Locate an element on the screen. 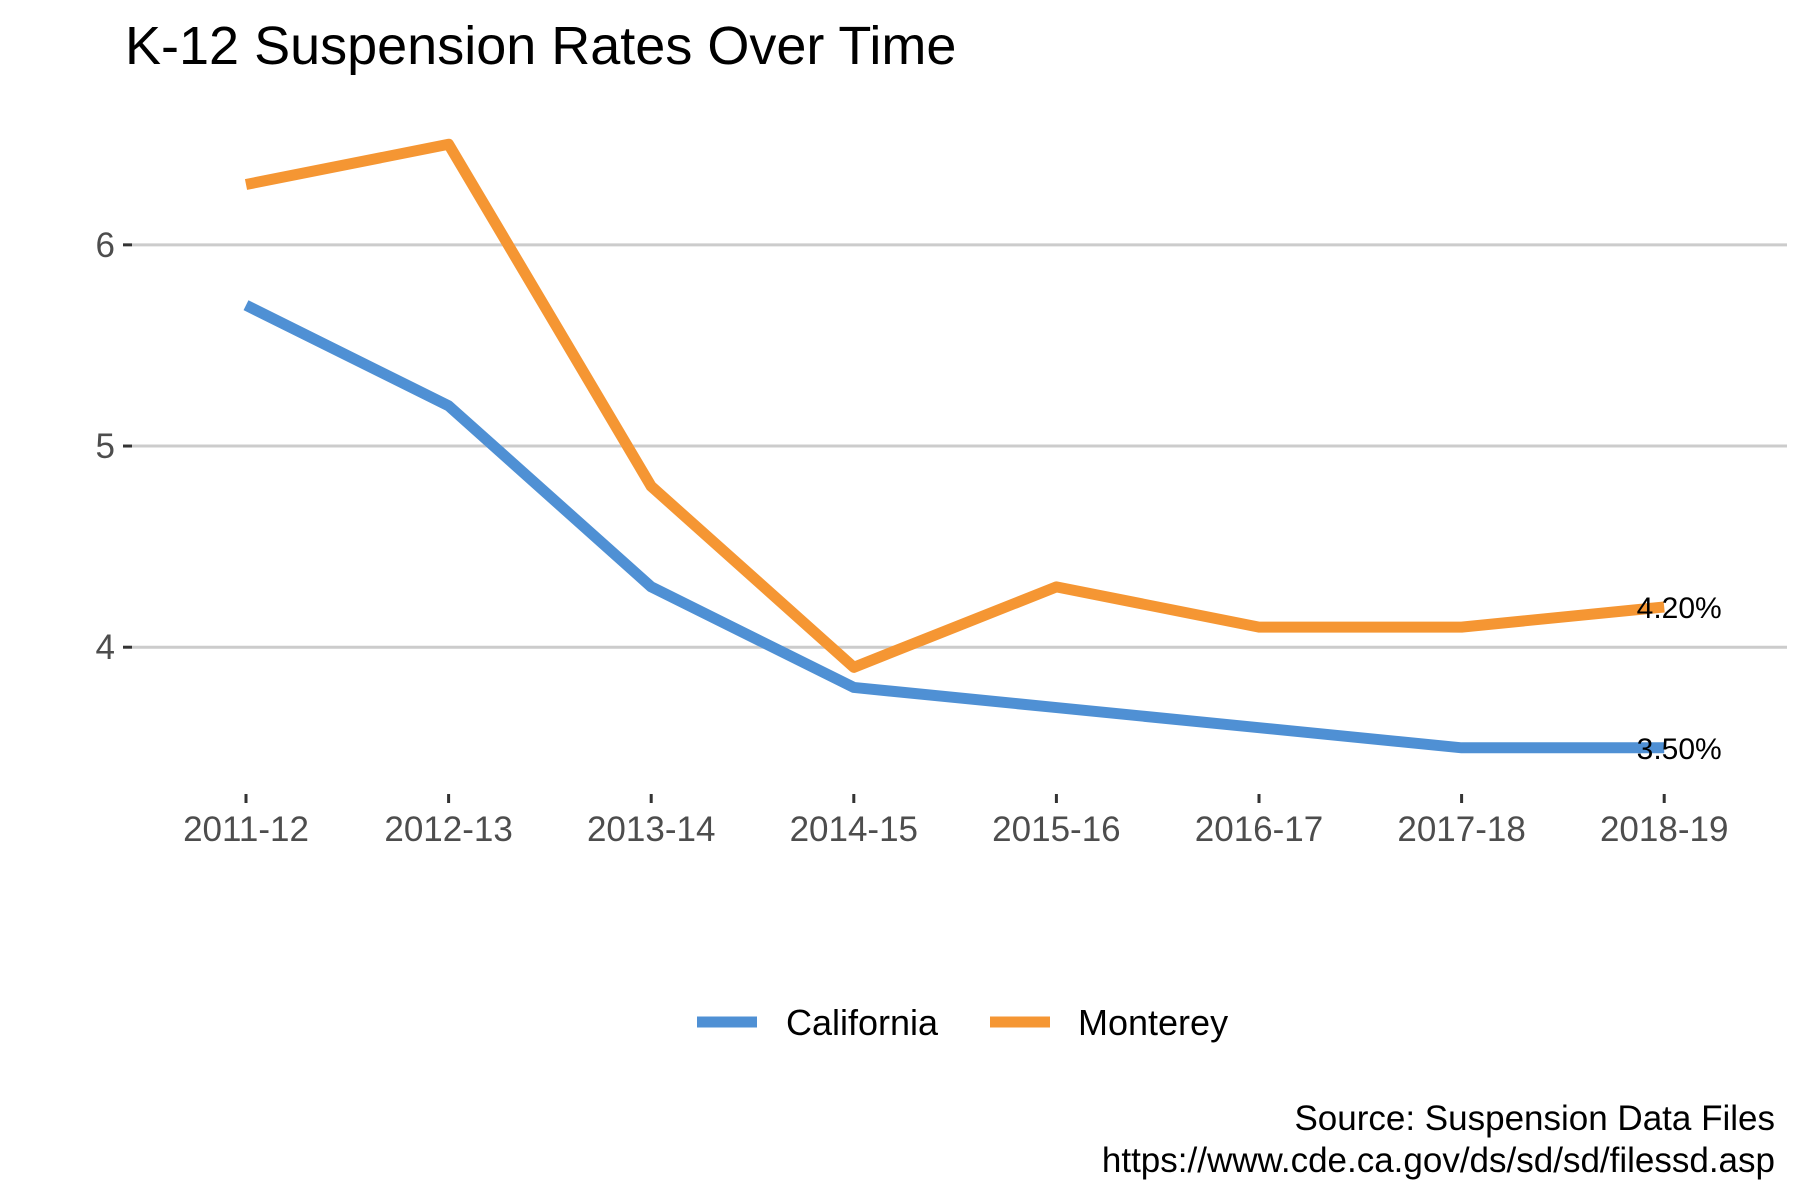  chart-title: K-12 Suspension Rates Over Time is located at coordinates (540, 46).